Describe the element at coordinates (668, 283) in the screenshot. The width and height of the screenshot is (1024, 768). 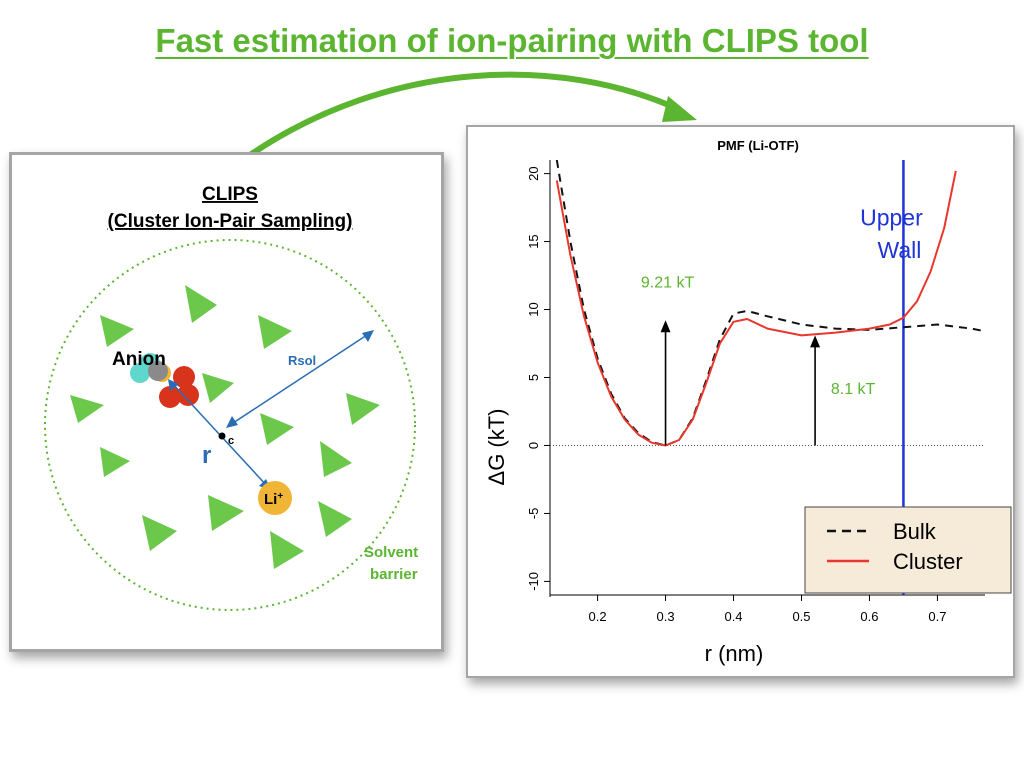
I see `annotation-label: 9.21 kT` at that location.